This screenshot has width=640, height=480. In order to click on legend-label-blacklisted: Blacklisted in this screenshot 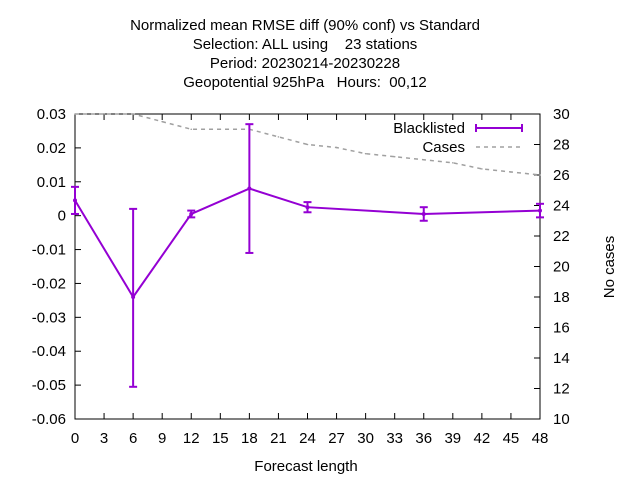, I will do `click(429, 128)`.